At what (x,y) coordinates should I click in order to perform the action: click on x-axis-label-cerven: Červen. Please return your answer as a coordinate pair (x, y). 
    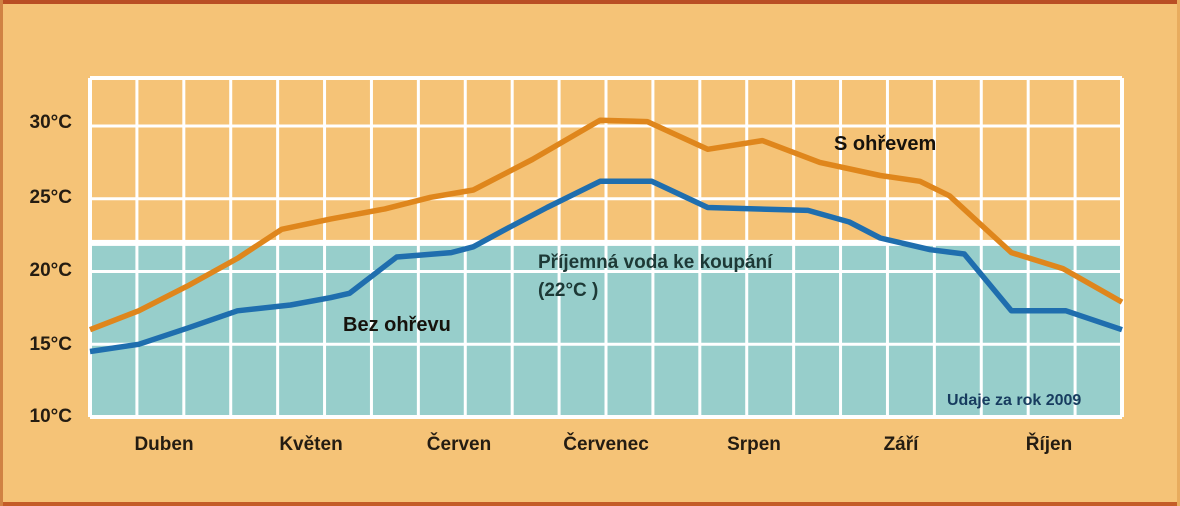
    Looking at the image, I should click on (459, 444).